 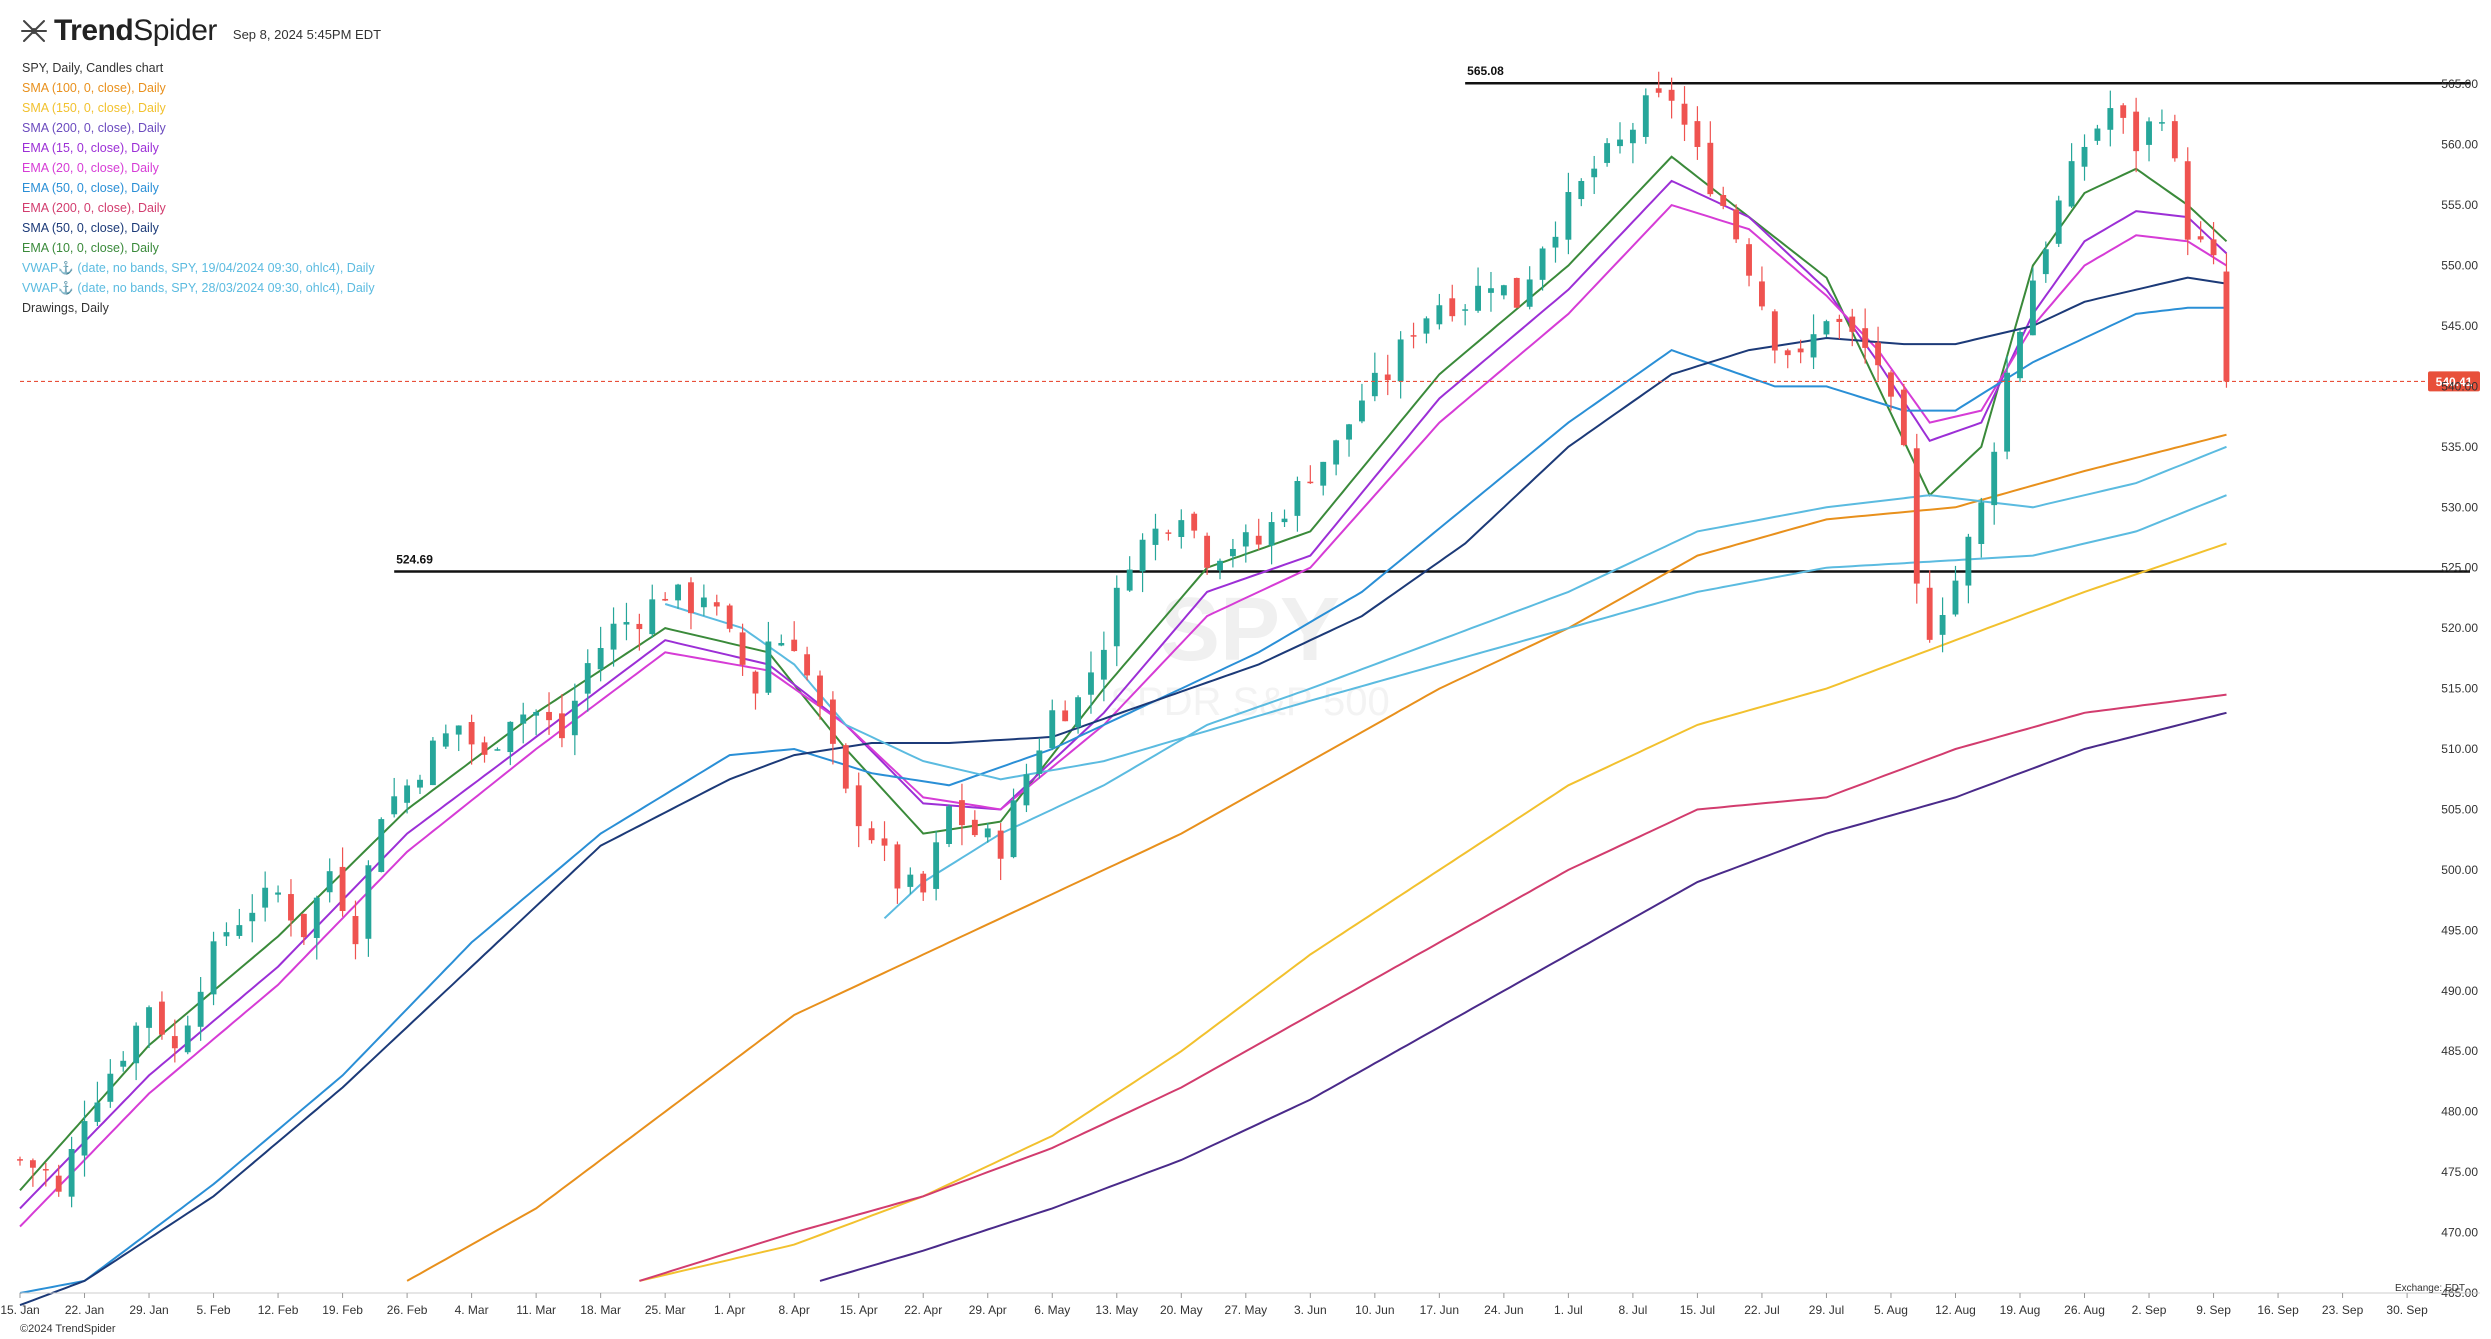 What do you see at coordinates (90, 248) in the screenshot?
I see `legend-item: EMA (10, 0, close), Daily` at bounding box center [90, 248].